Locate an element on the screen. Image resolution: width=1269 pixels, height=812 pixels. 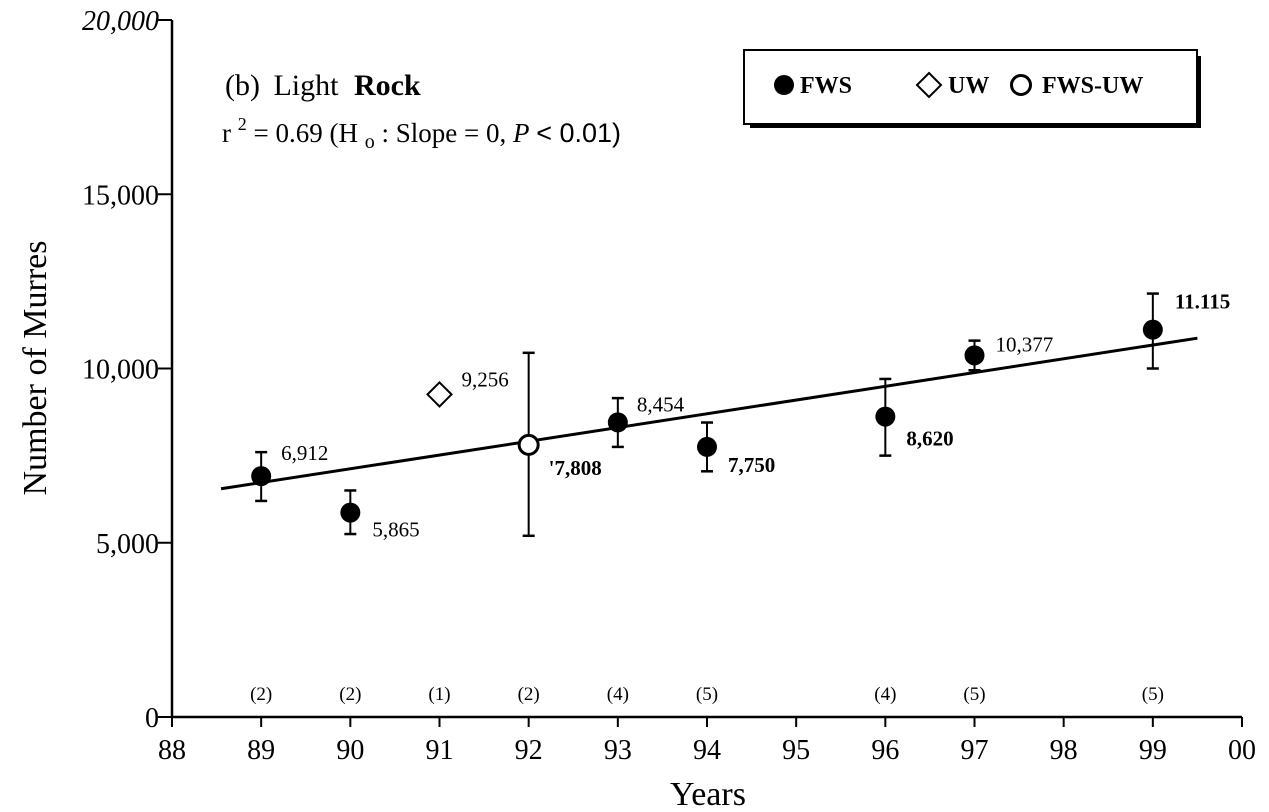
x-axis-ticks: 88 89 90 91 92 93 94 95 96 97 98 99 00 is located at coordinates (707, 741).